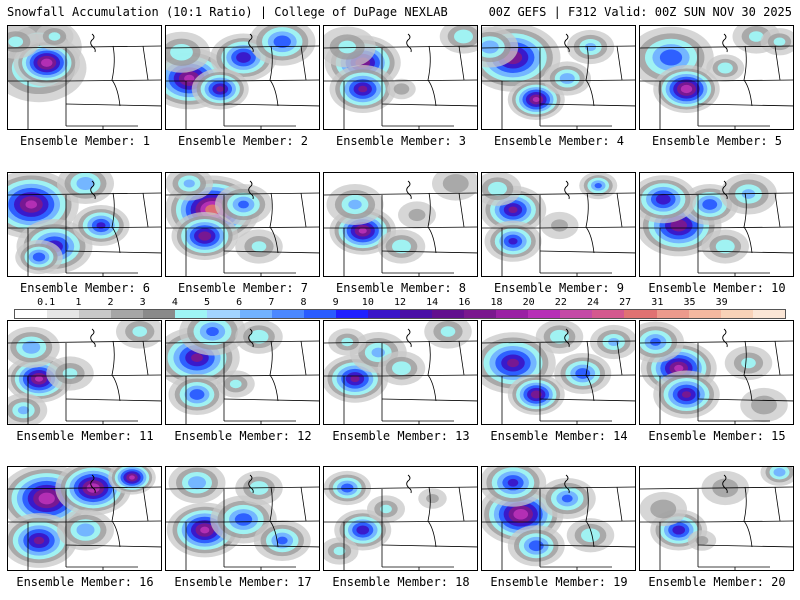  What do you see at coordinates (464, 302) in the screenshot?
I see `colorbar-tick-label: 16` at bounding box center [464, 302].